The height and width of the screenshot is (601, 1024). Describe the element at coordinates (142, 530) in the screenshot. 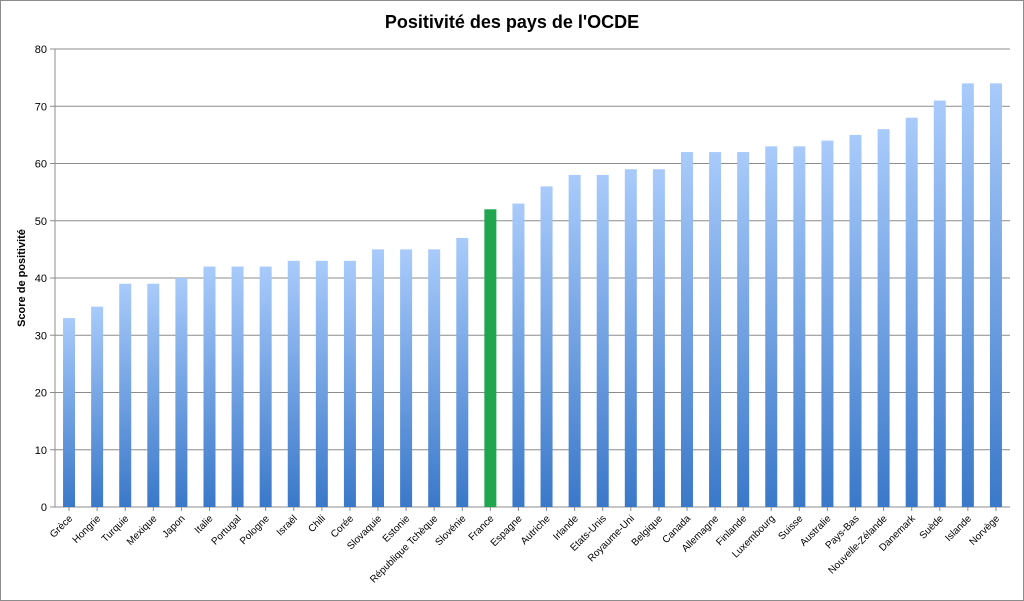

I see `x-tick-label: Mexique` at that location.